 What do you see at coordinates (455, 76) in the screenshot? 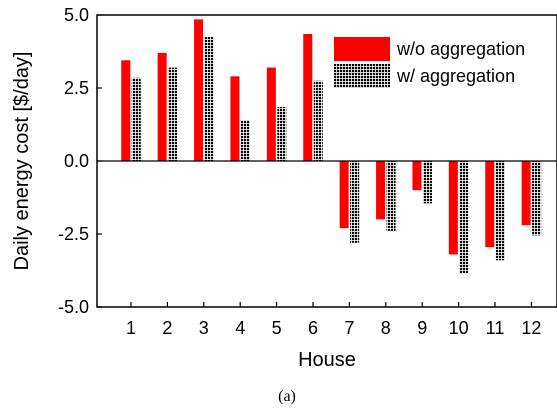
I see `legend-label-with-aggregation: w/ aggregation` at bounding box center [455, 76].